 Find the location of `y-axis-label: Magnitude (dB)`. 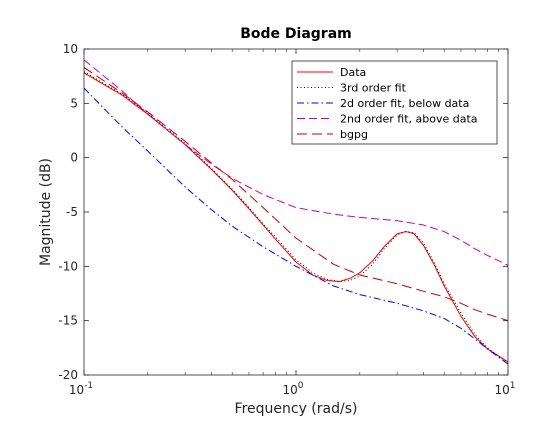

y-axis-label: Magnitude (dB) is located at coordinates (46, 212).